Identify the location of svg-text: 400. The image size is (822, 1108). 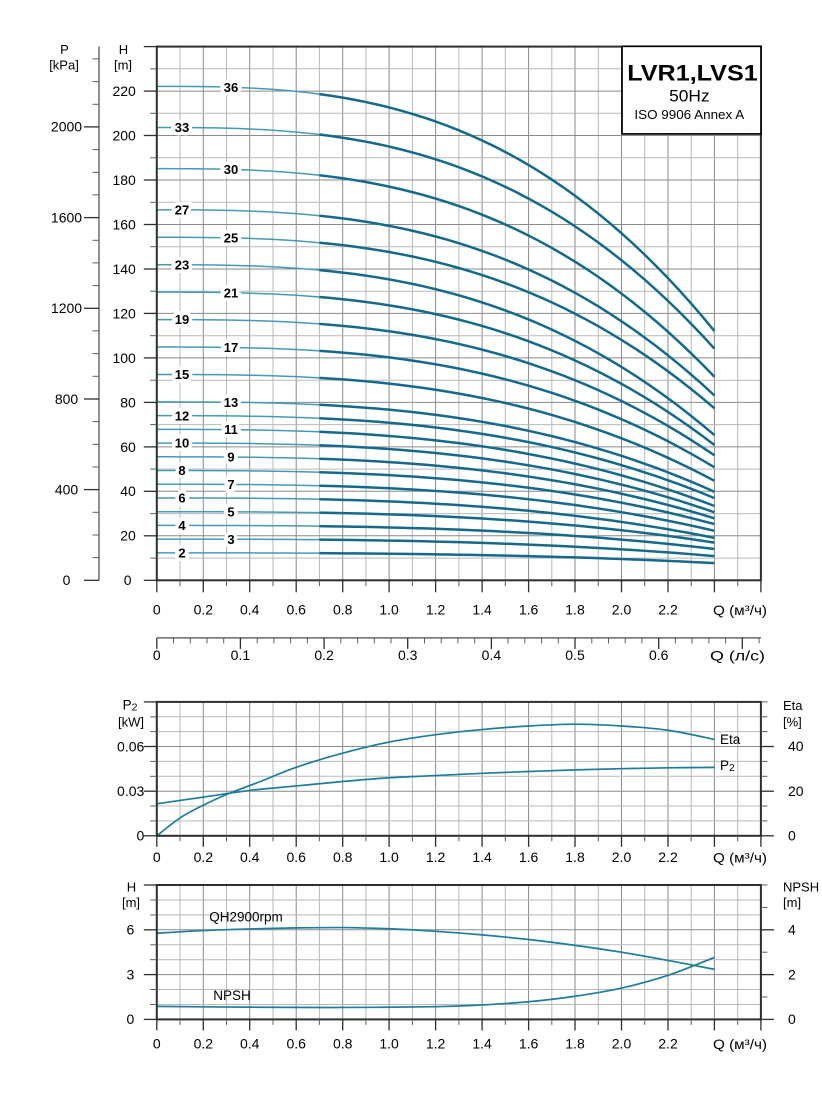
(67, 489).